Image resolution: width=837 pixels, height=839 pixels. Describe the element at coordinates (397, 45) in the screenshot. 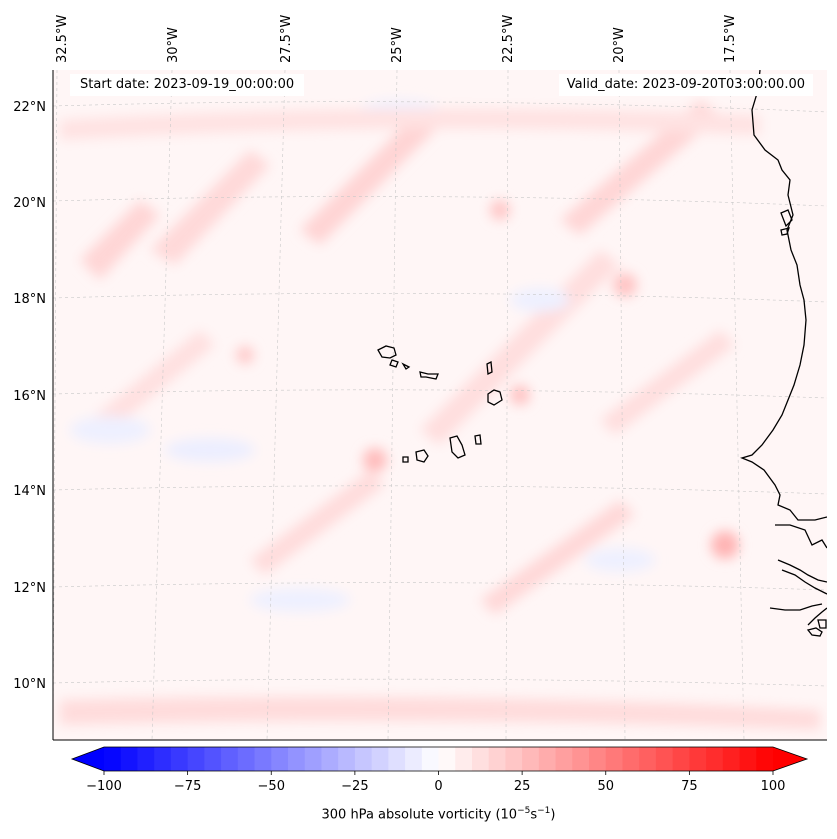

I see `lon-label: 25°W` at that location.